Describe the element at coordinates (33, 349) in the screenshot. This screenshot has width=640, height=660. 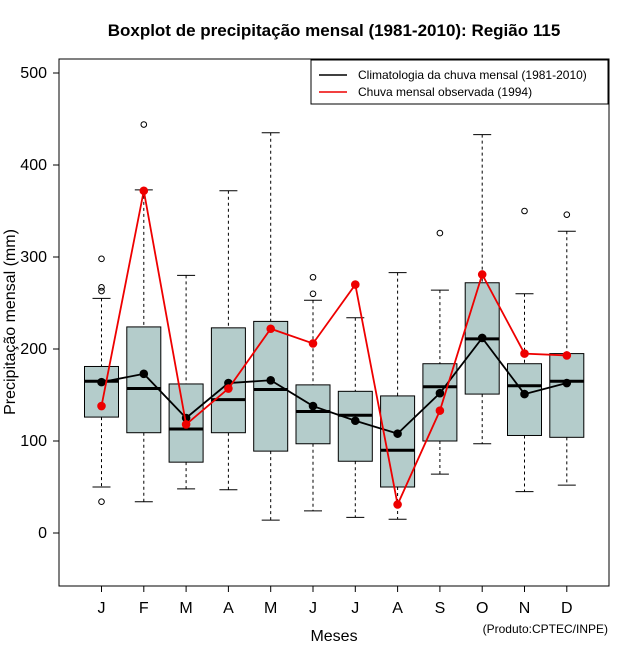
I see `y-tick-label-200: 200` at that location.